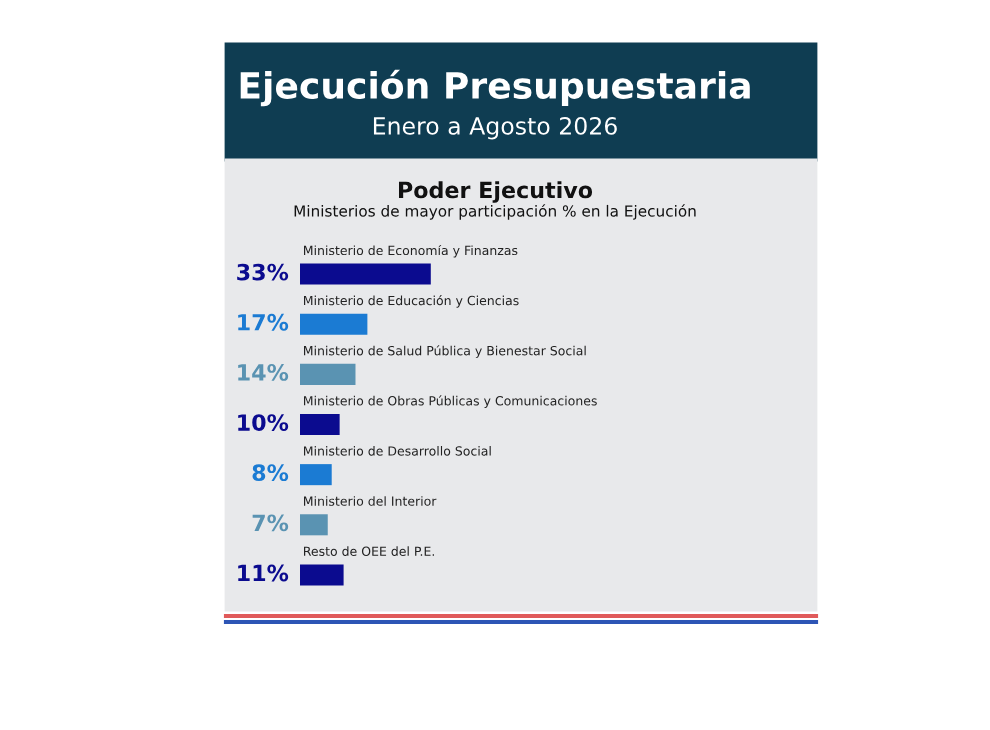 This screenshot has height=730, width=990. I want to click on data-label: 8%, so click(270, 473).